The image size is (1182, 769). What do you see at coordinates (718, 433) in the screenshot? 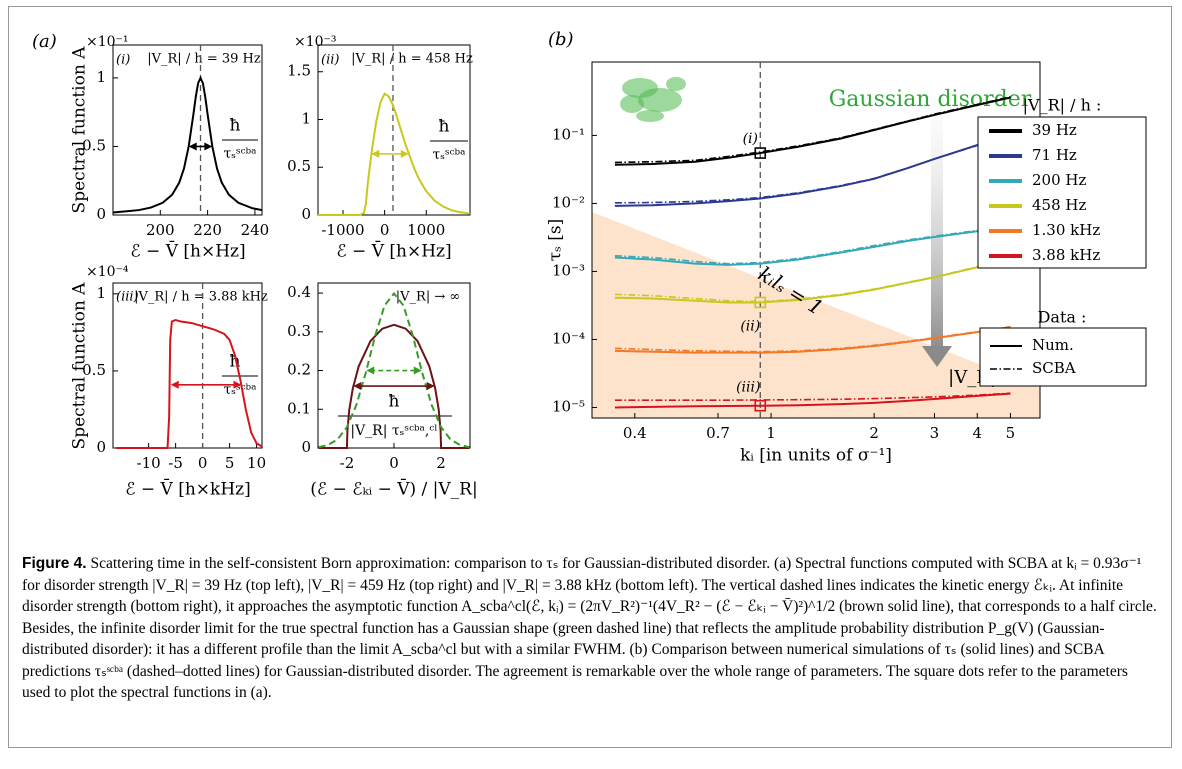
I see `x-tick-label: 0.7` at bounding box center [718, 433].